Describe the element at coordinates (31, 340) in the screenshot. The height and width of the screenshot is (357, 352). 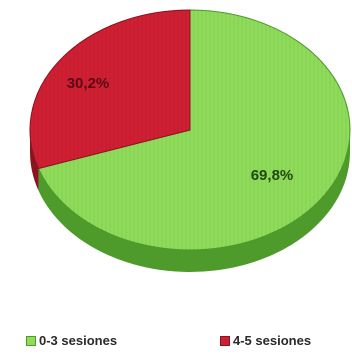
I see `legend-swatch-green` at that location.